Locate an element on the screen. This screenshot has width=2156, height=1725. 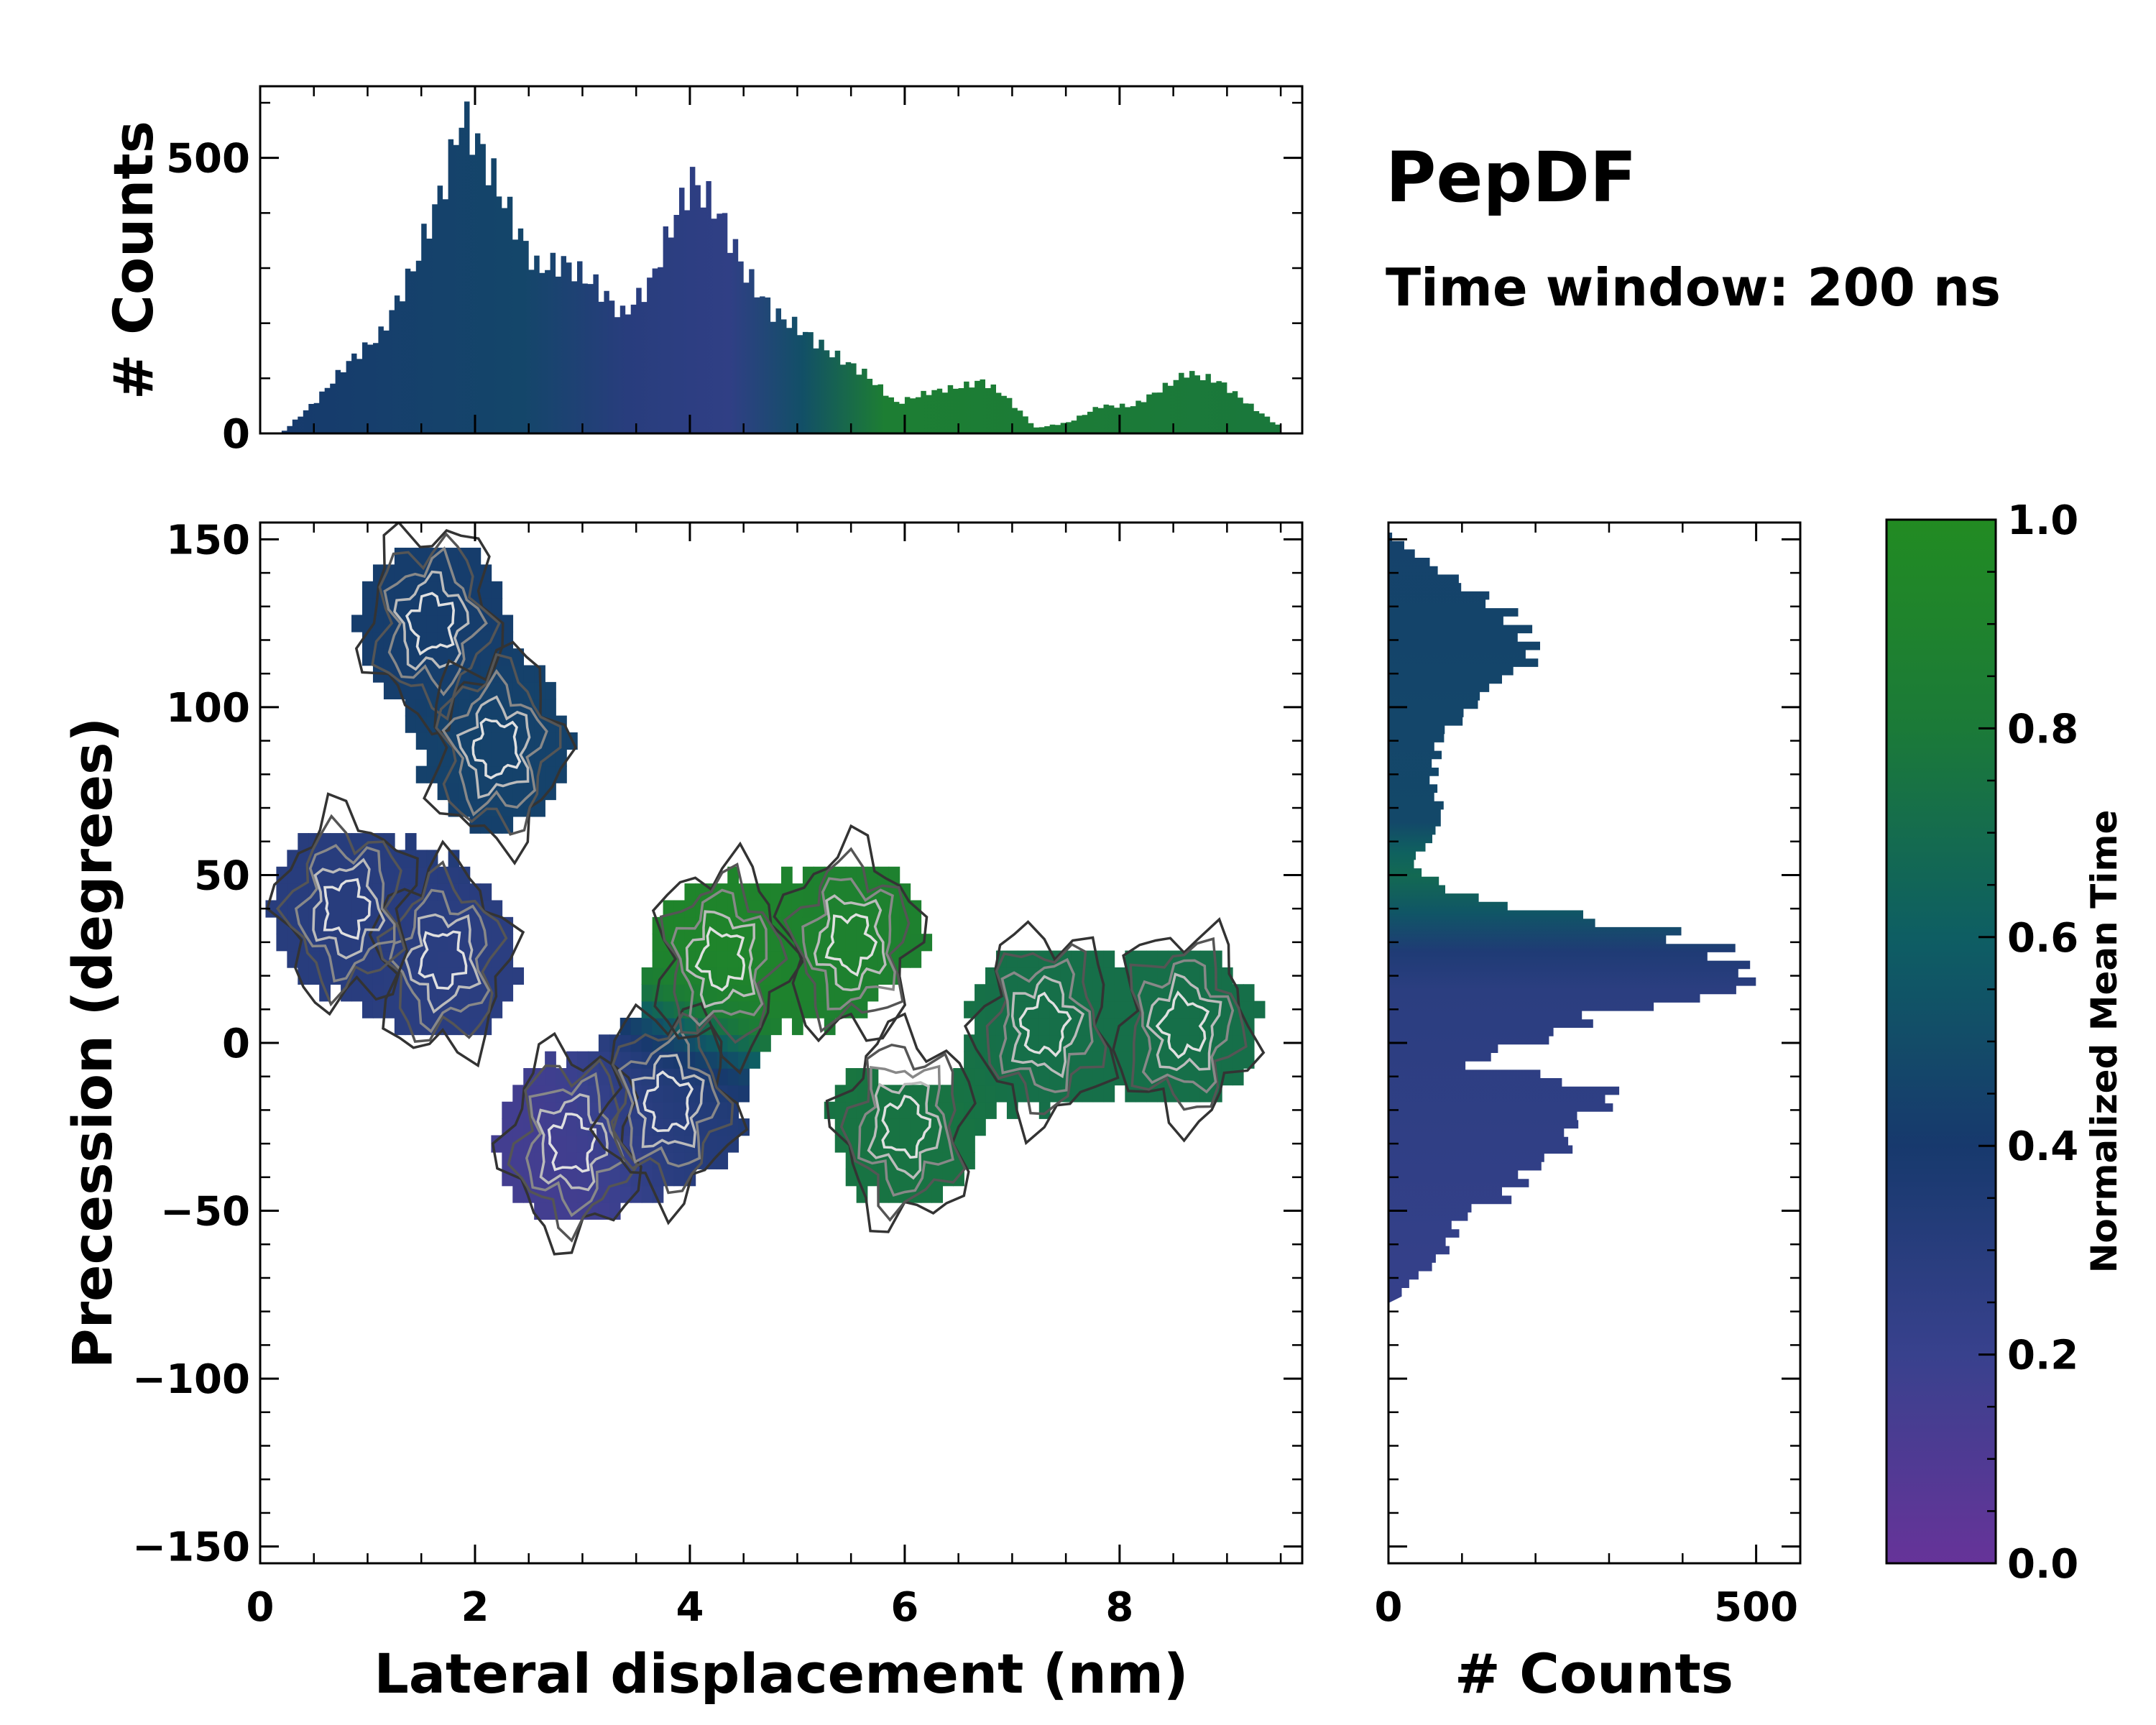
x-axis-label: Lateral displacement (nm) is located at coordinates (781, 1674).